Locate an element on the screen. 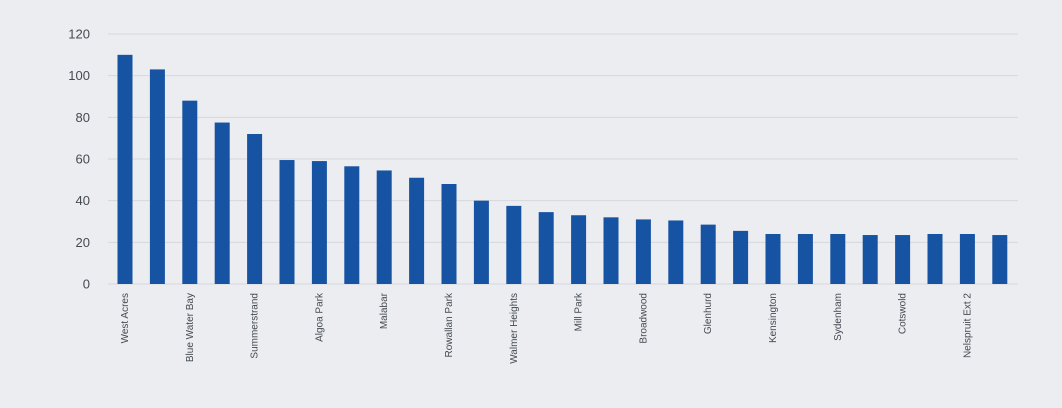  y-axis: 0 20 40 60 80 100 120 is located at coordinates (79, 159).